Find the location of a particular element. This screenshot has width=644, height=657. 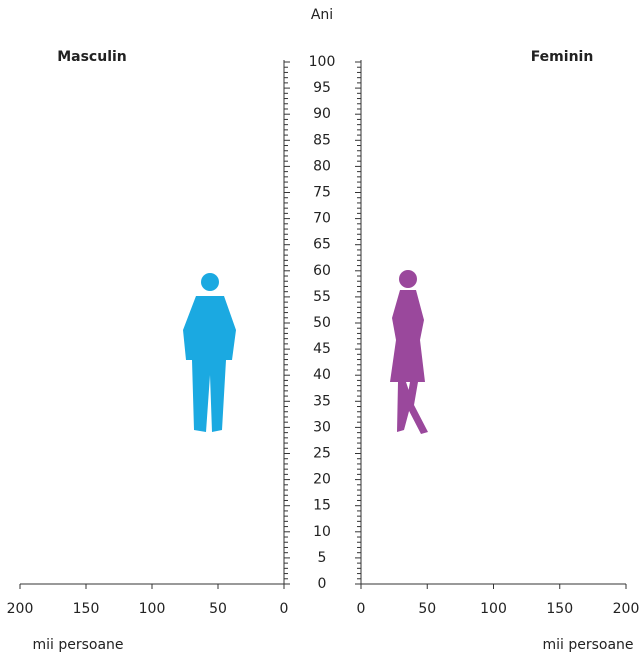

y-tick-label: 50 is located at coordinates (322, 323).